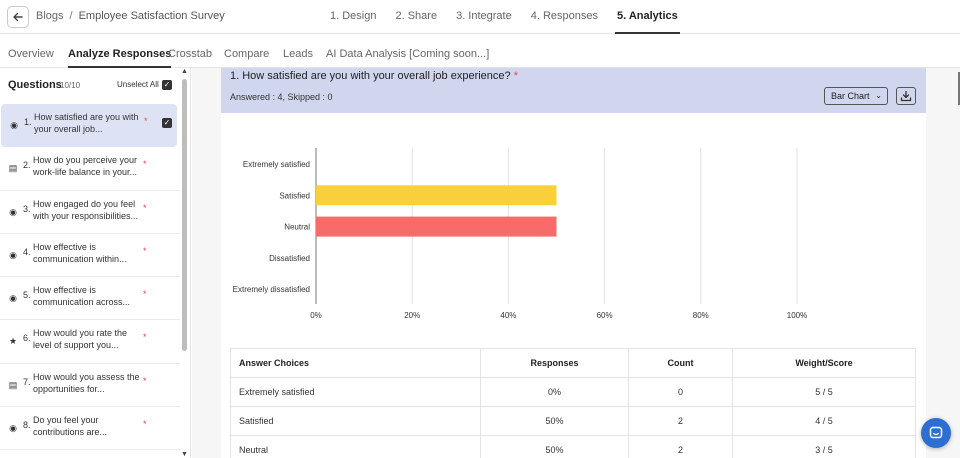 This screenshot has height=458, width=960. I want to click on chart-bars, so click(436, 211).